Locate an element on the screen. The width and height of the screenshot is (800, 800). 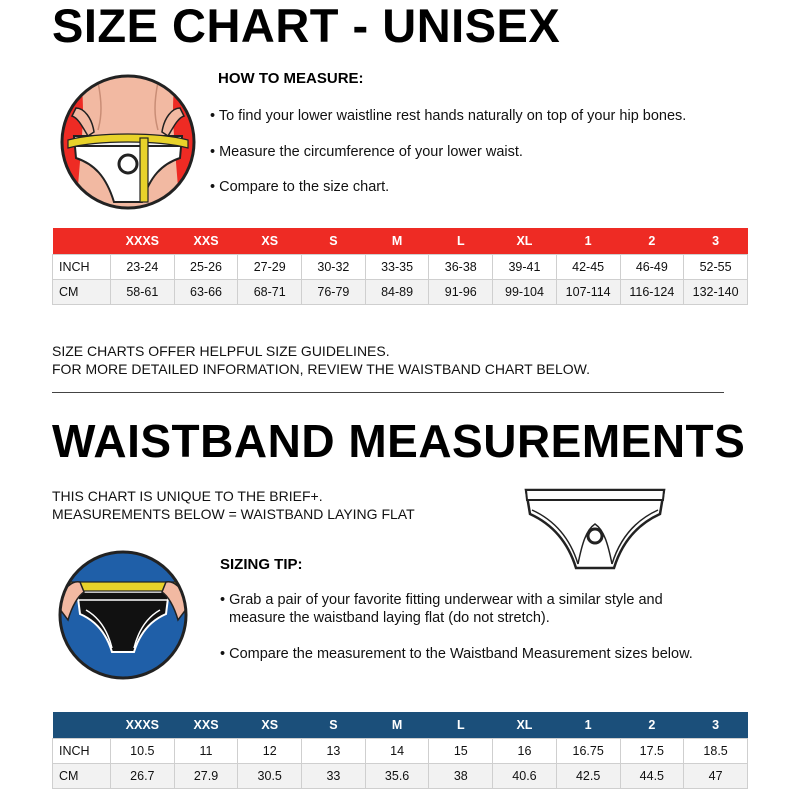
table-cell: 27.9 is located at coordinates (206, 776).